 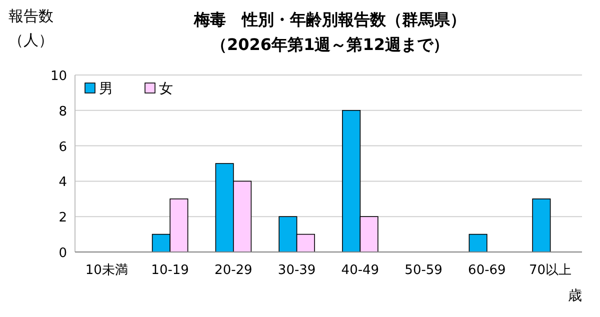 What do you see at coordinates (233, 270) in the screenshot?
I see `x-tick-label: 20-29` at bounding box center [233, 270].